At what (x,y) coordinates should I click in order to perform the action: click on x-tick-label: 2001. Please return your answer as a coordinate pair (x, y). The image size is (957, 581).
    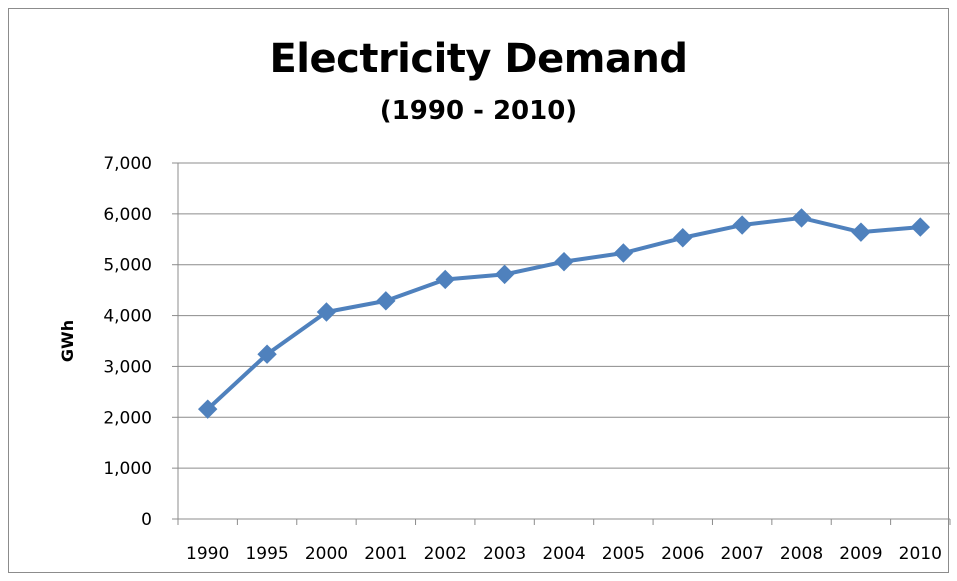
    Looking at the image, I should click on (385, 554).